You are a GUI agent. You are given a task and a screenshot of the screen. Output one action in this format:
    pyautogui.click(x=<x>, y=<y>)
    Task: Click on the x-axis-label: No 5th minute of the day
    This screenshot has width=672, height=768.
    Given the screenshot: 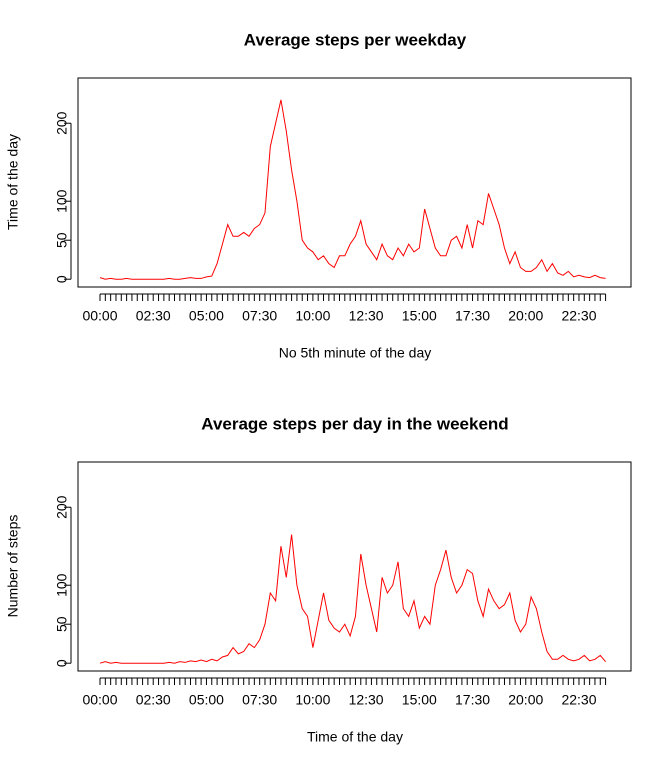 What is the action you would take?
    pyautogui.click(x=355, y=353)
    